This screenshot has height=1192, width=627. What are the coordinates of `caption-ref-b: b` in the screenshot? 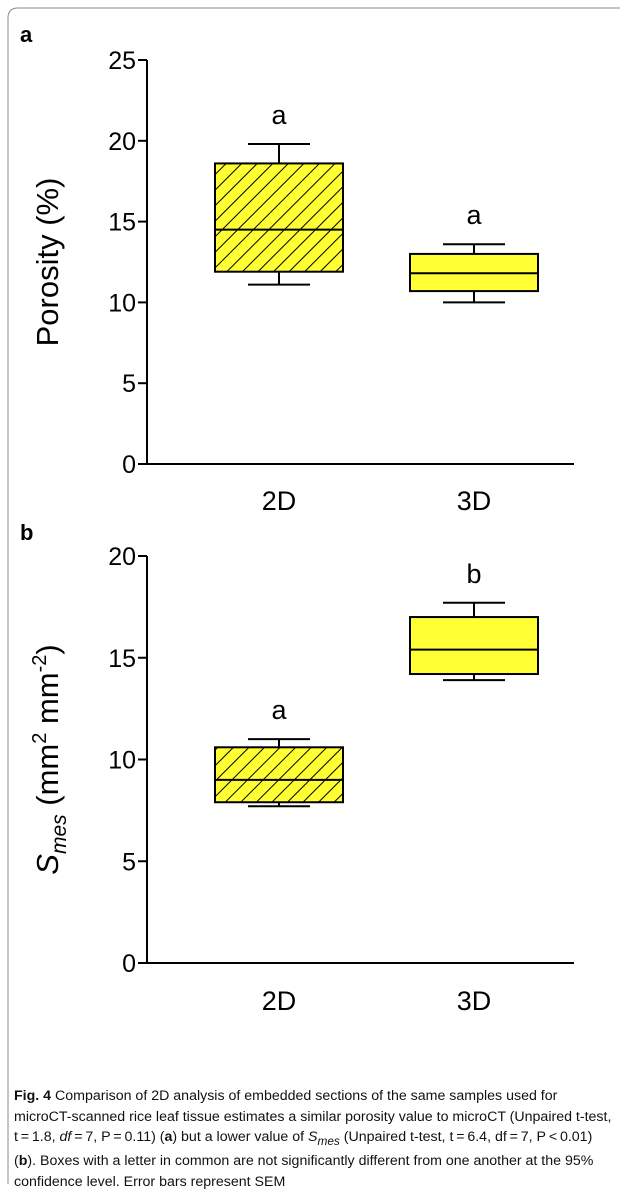 It's located at (23, 1161).